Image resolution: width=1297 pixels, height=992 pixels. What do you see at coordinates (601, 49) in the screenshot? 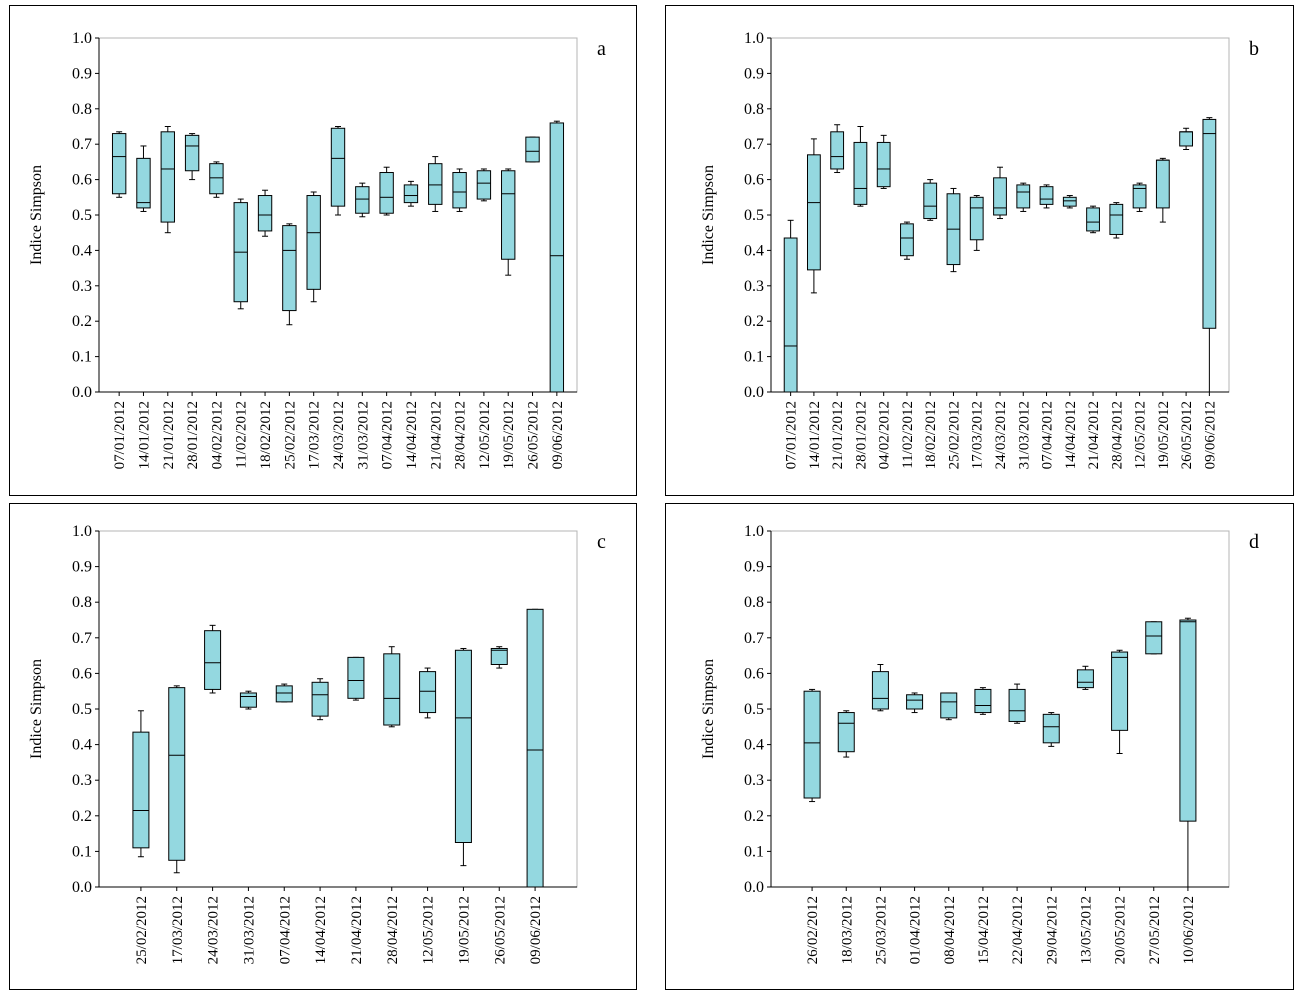
I see `panel-label: a` at bounding box center [601, 49].